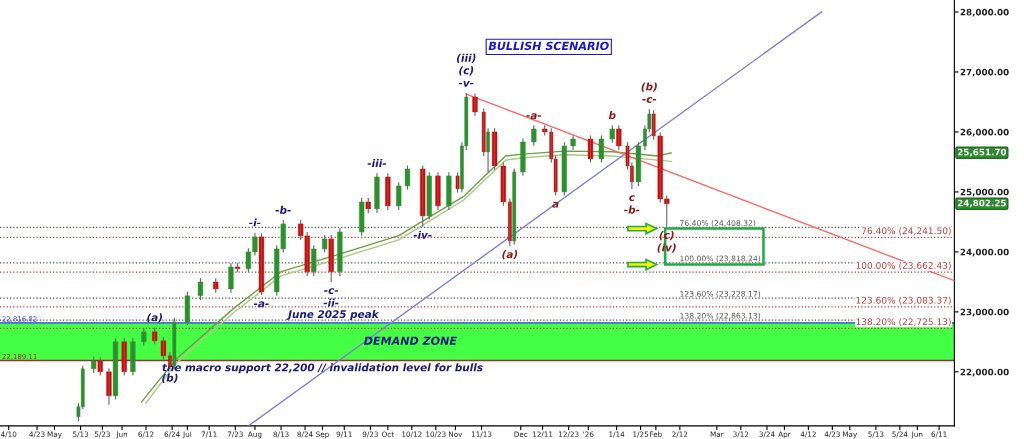 The height and width of the screenshot is (439, 1024). I want to click on ref-line-label: 76.40% (24,241.50), so click(906, 231).